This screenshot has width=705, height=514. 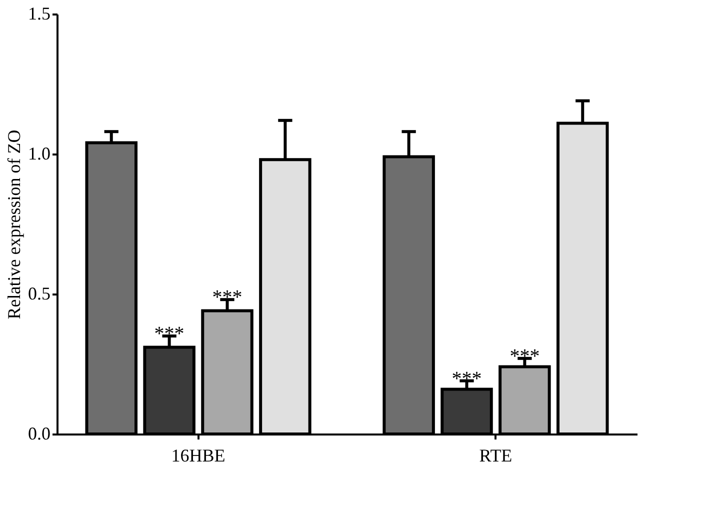 I want to click on x-tick-label: 16HBE, so click(x=198, y=456).